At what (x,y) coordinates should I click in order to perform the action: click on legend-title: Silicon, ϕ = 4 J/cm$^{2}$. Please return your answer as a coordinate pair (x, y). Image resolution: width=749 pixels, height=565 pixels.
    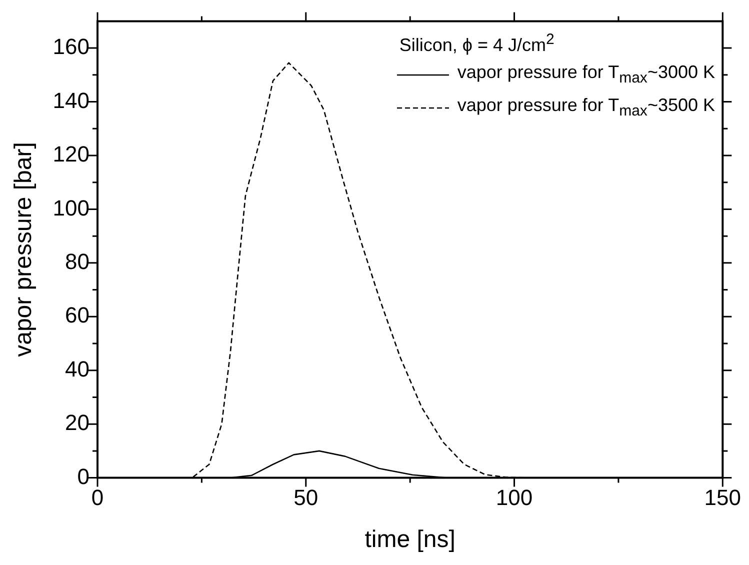
    Looking at the image, I should click on (477, 43).